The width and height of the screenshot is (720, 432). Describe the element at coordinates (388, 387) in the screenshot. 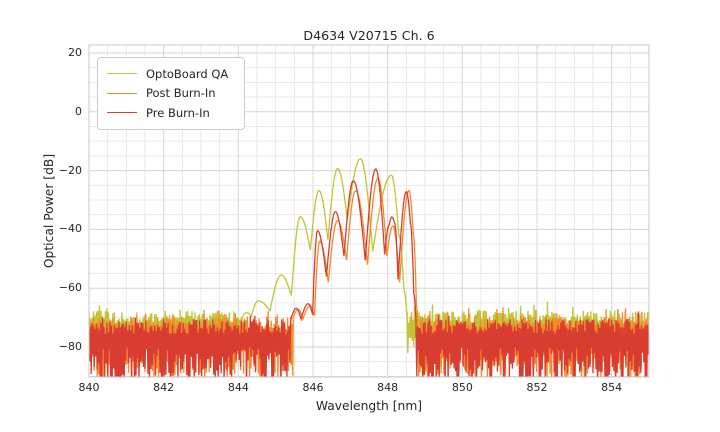

I see `x-tick-label: 848` at that location.